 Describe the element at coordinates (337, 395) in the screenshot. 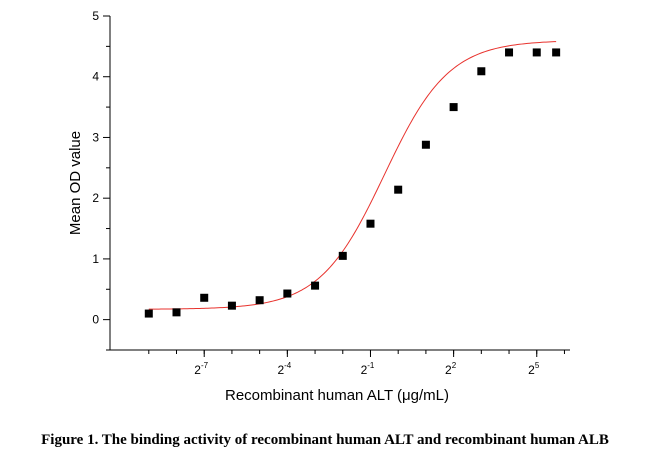

I see `x-axis-title: Recombinant human ALT (μg/mL)` at that location.